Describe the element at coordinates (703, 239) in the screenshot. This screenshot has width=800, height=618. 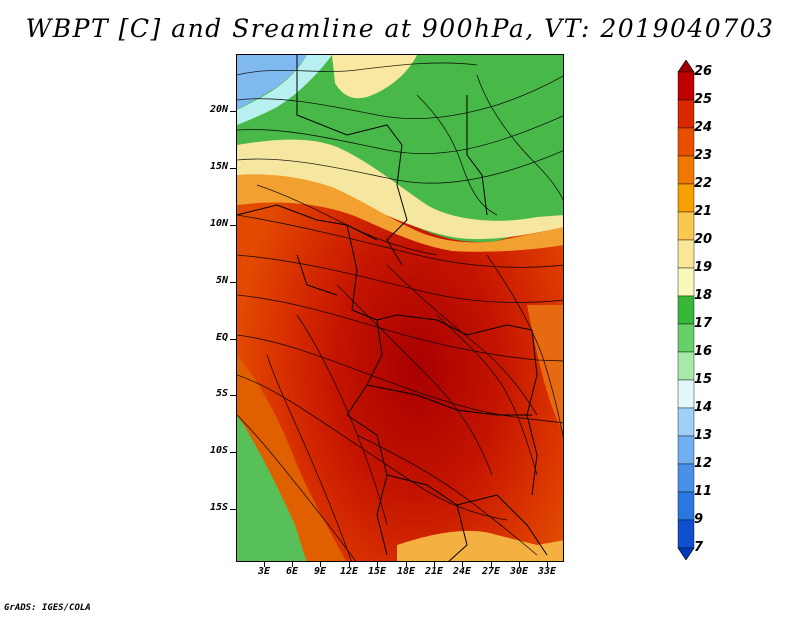
I see `colorbar-label: 20` at that location.